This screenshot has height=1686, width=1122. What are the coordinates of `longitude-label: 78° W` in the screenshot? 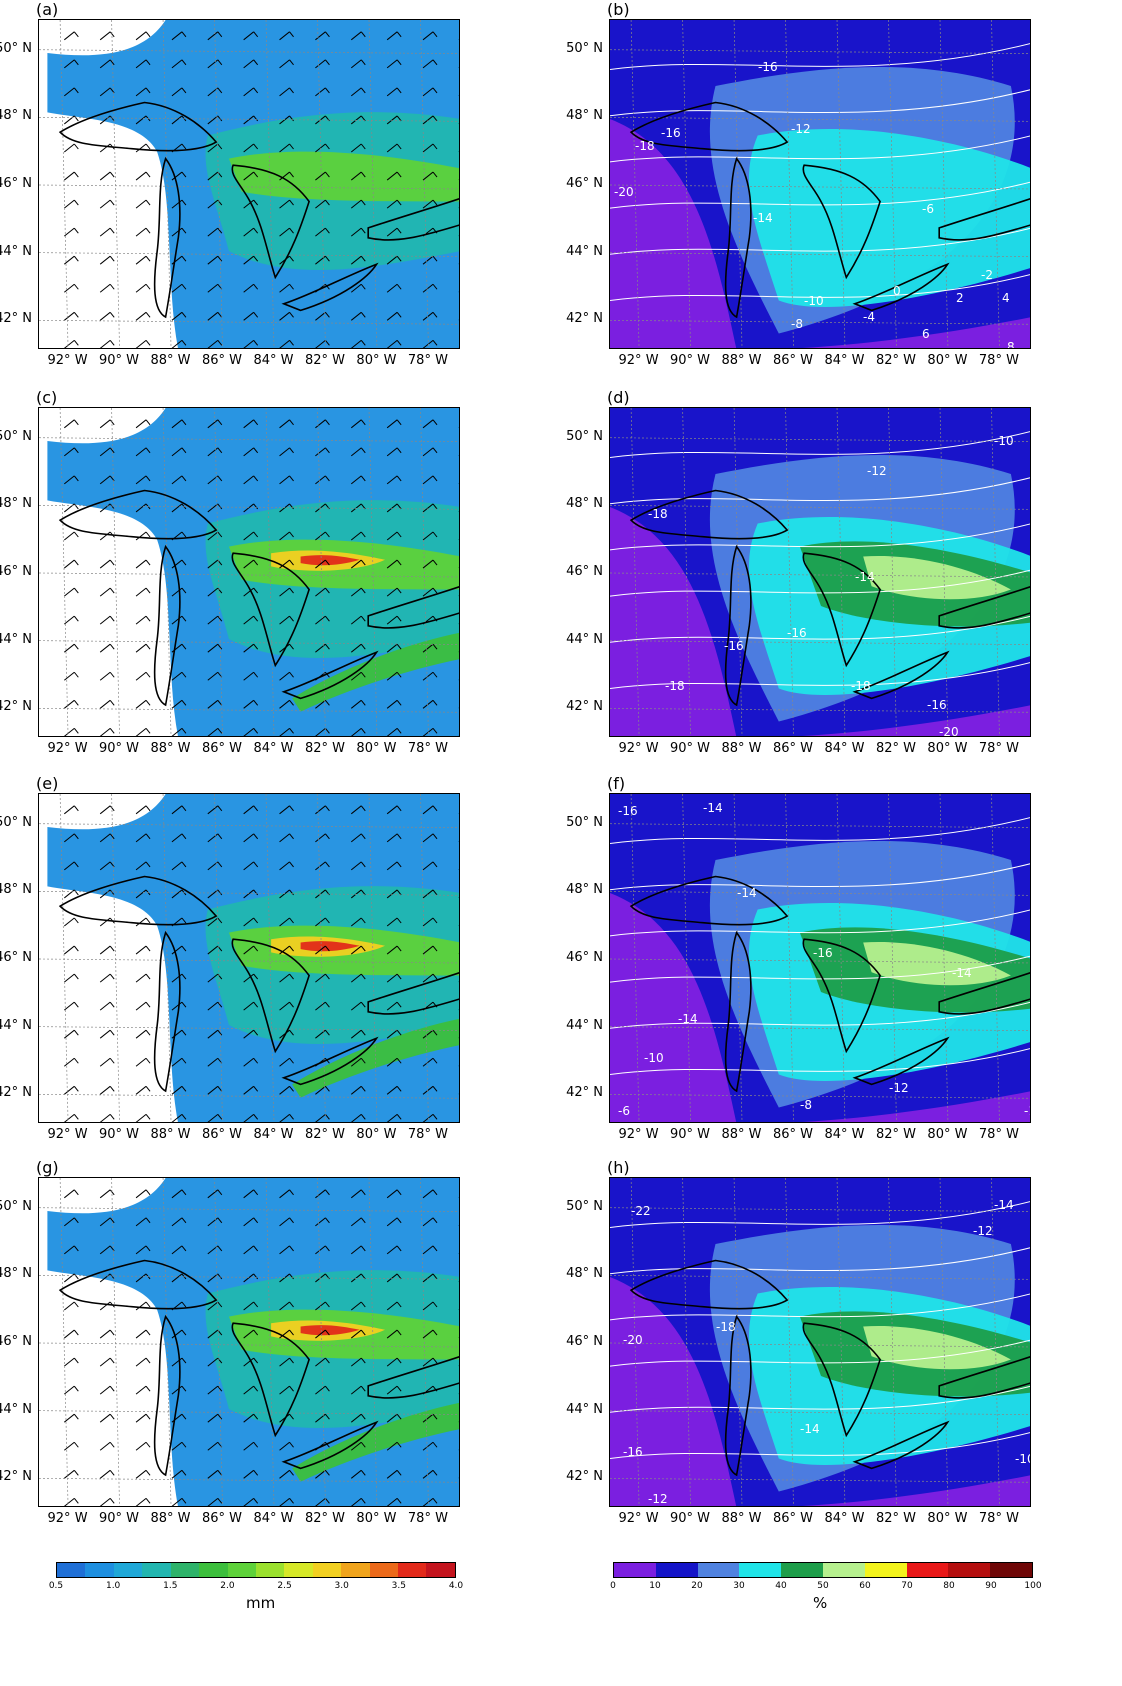 It's located at (998, 1518).